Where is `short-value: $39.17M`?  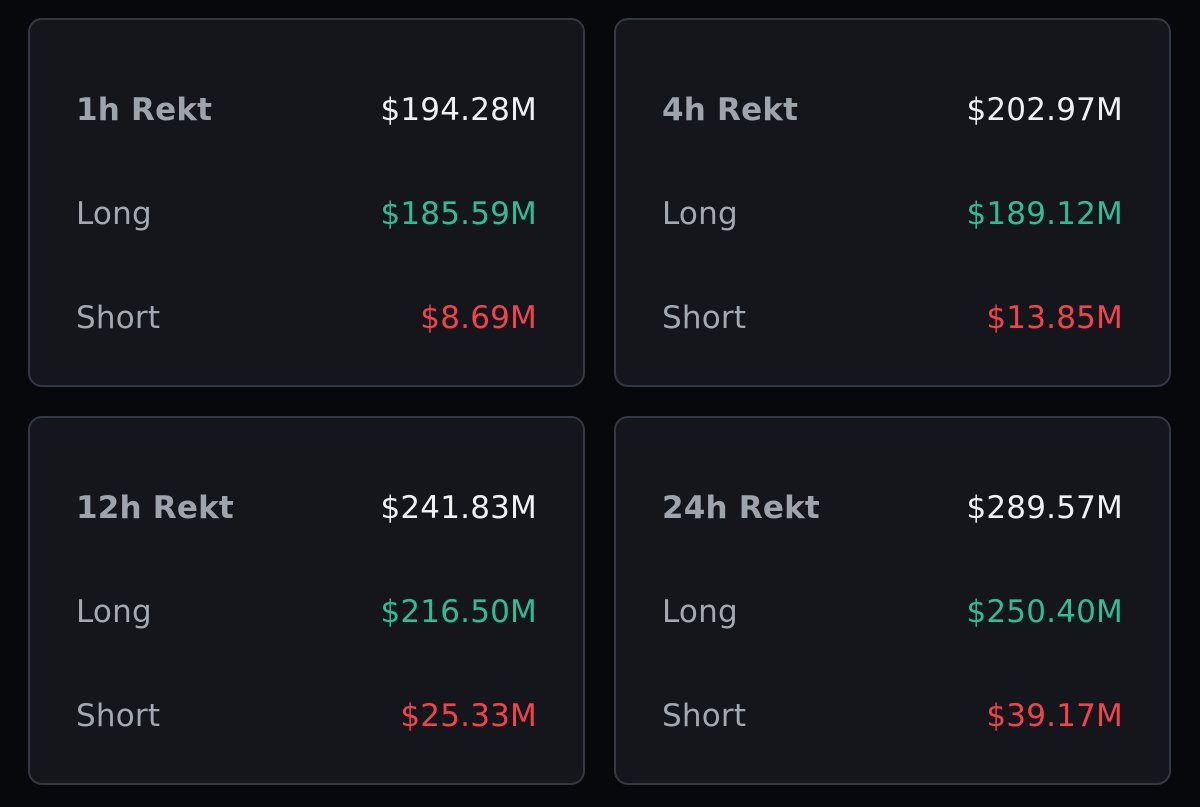 short-value: $39.17M is located at coordinates (1054, 716).